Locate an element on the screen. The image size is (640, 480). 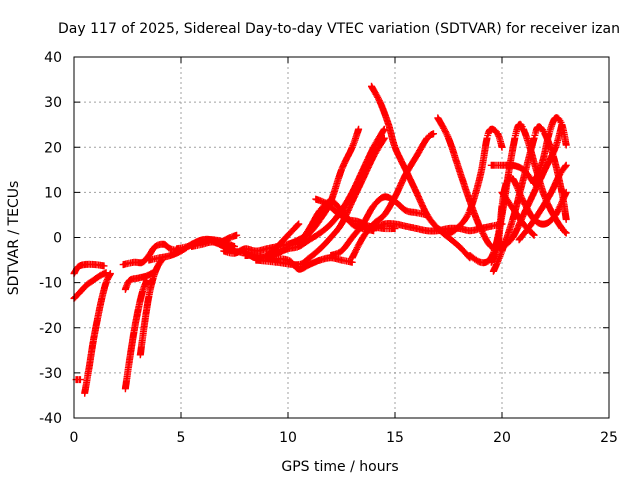
x-tick-label: 5 is located at coordinates (181, 438).